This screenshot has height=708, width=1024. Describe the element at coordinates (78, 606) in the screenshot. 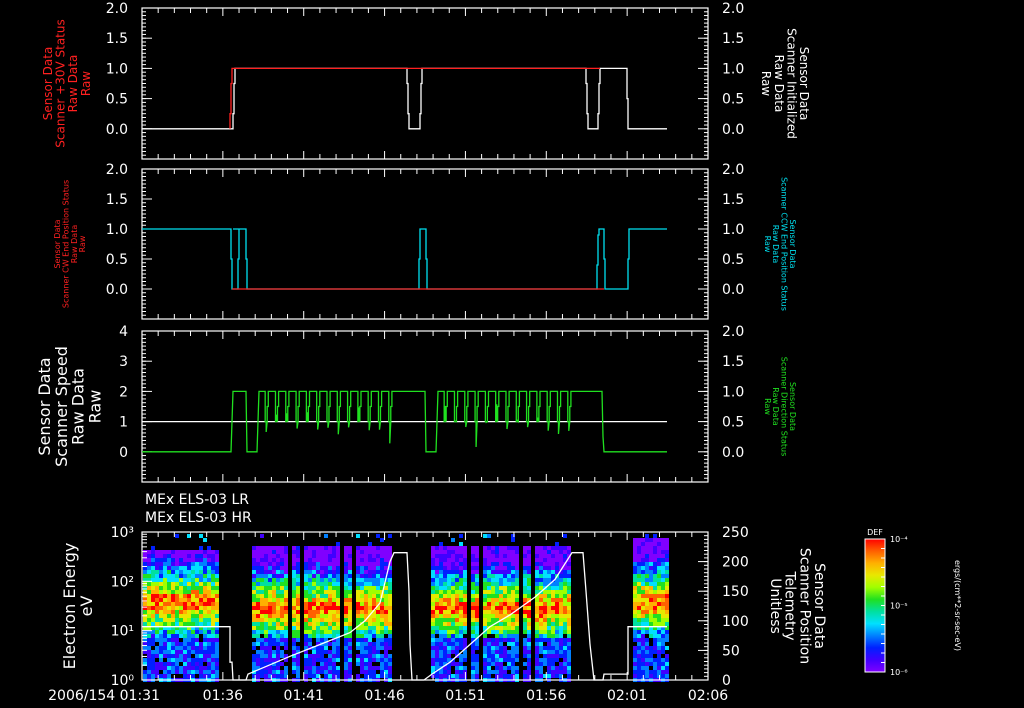

I see `axis-label: Electron EnergyeV` at that location.